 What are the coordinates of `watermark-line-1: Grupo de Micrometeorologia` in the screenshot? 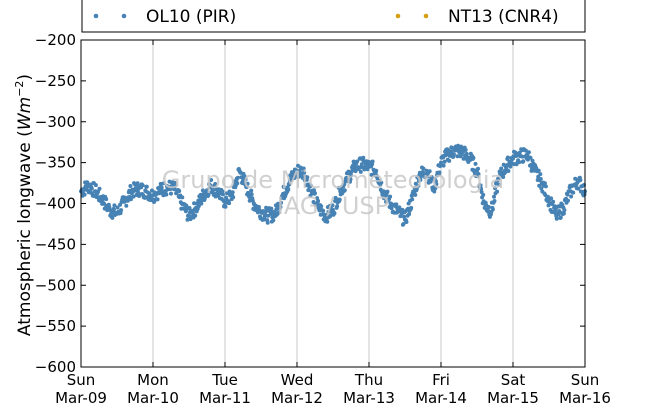 It's located at (333, 180).